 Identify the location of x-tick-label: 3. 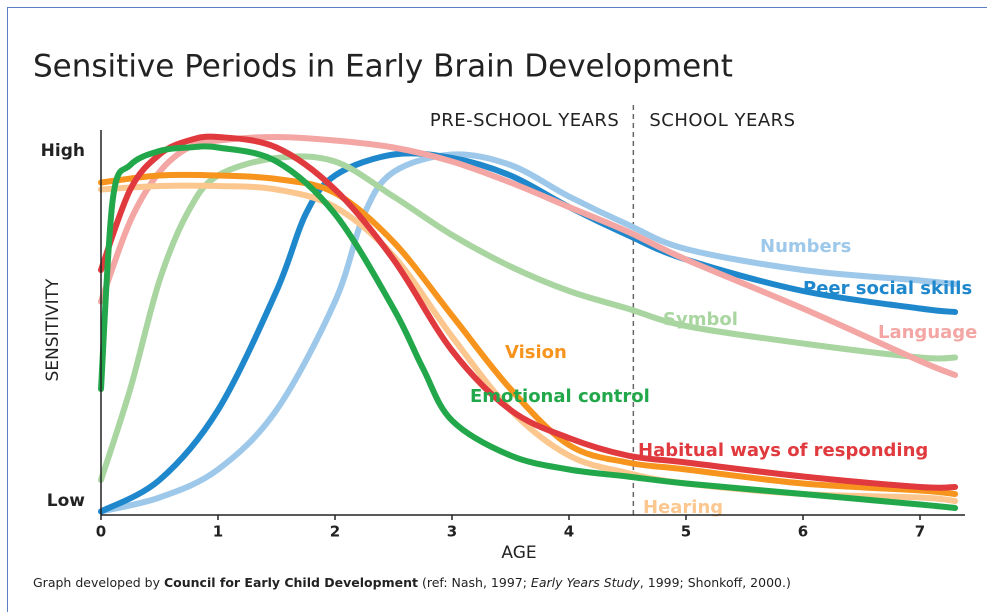
(452, 532).